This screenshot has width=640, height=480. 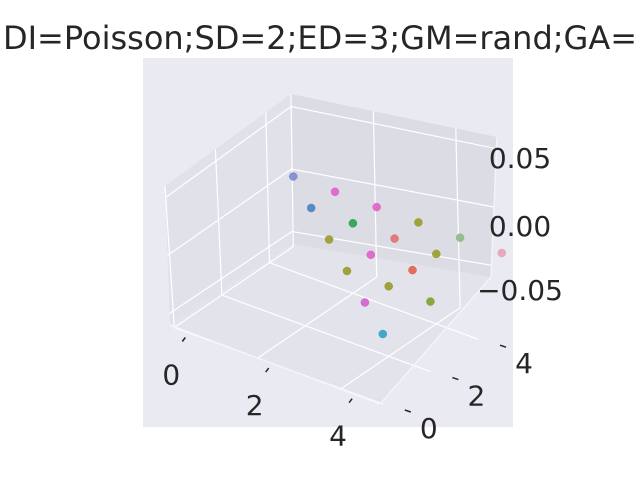 What do you see at coordinates (520, 226) in the screenshot?
I see `z-tick-label: 0.00` at bounding box center [520, 226].